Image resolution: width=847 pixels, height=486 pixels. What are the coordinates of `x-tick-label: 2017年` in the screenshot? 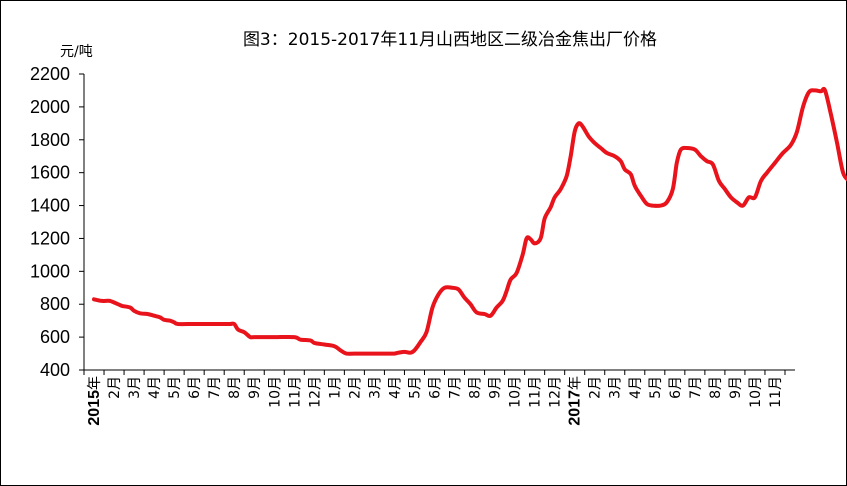 It's located at (575, 401).